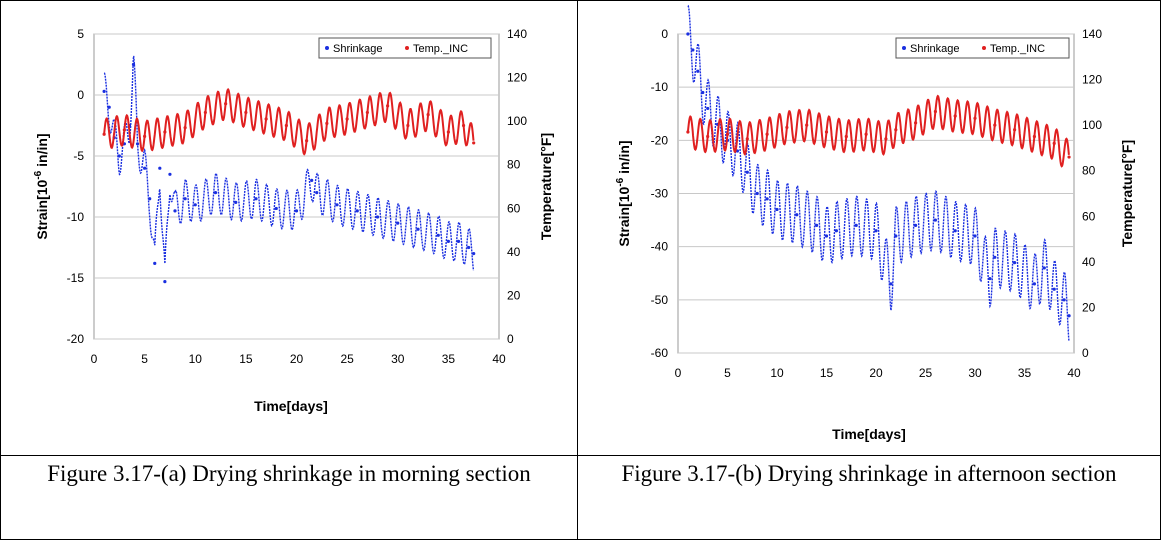 This screenshot has height=540, width=1161. What do you see at coordinates (289, 163) in the screenshot?
I see `shrinkage-line` at bounding box center [289, 163].